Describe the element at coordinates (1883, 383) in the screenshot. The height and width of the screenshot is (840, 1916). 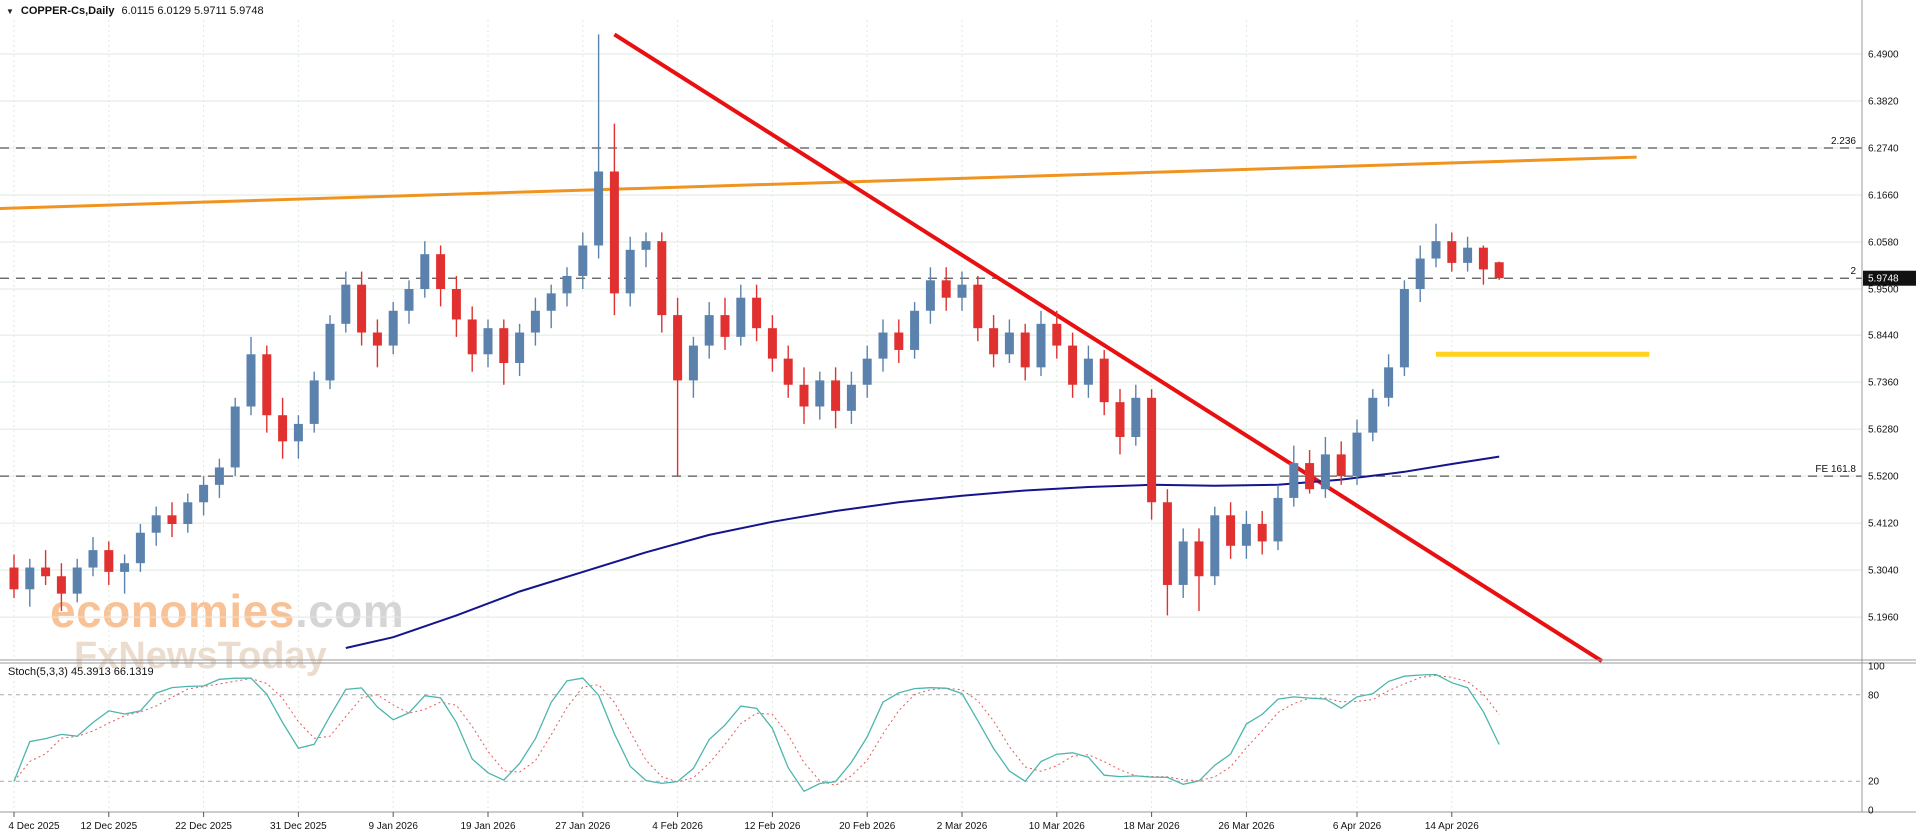
I see `price-axis-label: 5.7360` at that location.